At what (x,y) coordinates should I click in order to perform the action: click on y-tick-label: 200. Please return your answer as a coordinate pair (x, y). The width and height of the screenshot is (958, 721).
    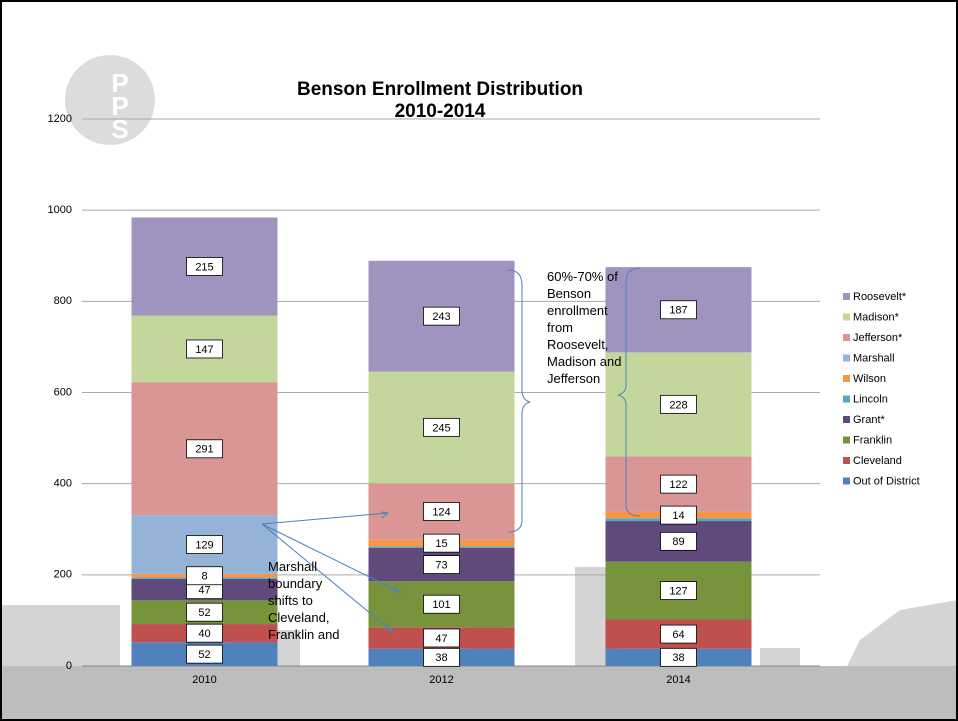
    Looking at the image, I should click on (63, 575).